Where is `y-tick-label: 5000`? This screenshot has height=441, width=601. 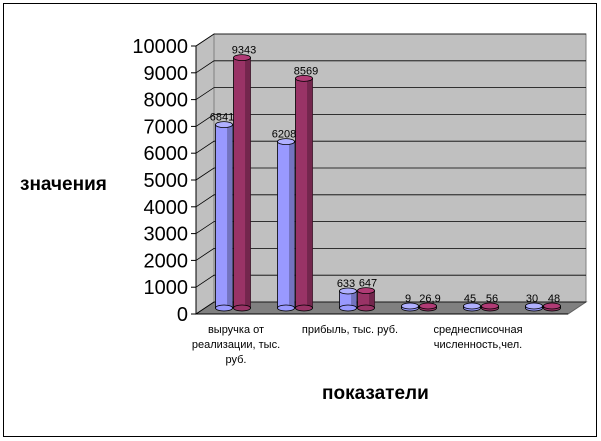
y-tick-label: 5000 is located at coordinates (166, 181).